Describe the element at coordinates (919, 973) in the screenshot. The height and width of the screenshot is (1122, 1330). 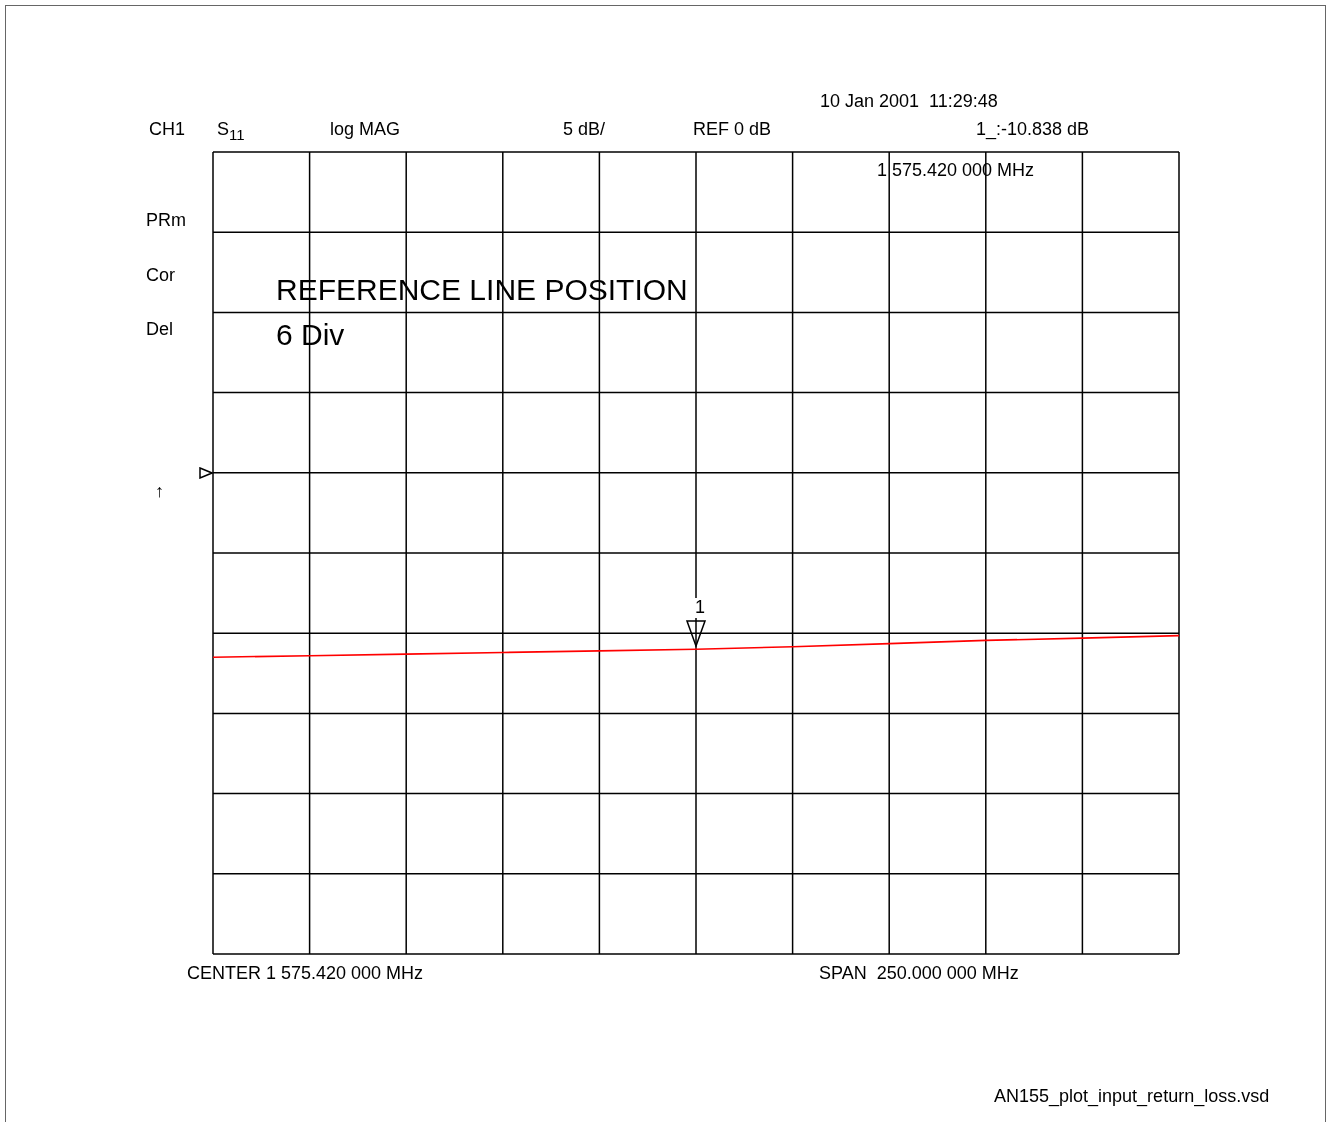
I see `text: SPAN 250.000 000 MHz` at that location.